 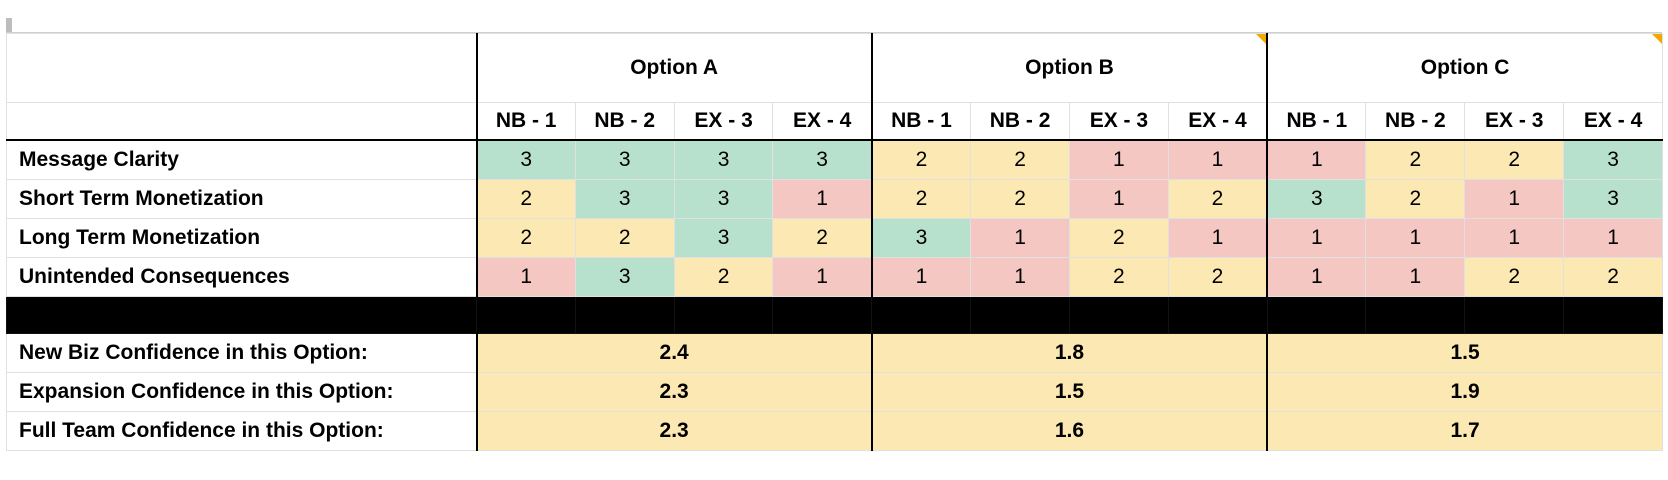 What do you see at coordinates (1069, 431) in the screenshot?
I see `summary-cell: 1.6` at bounding box center [1069, 431].